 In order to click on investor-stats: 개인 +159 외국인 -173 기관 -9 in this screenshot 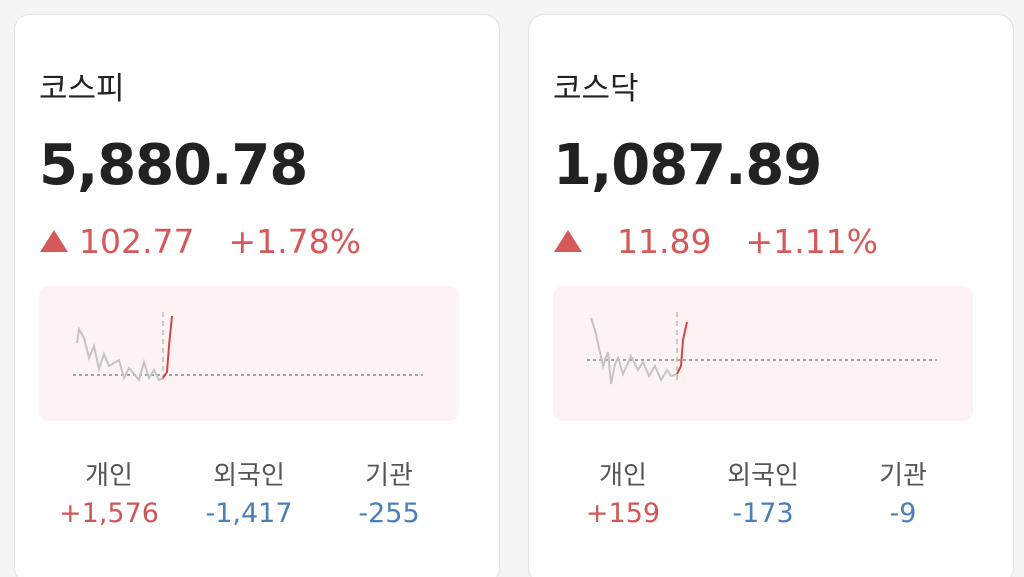, I will do `click(763, 492)`.